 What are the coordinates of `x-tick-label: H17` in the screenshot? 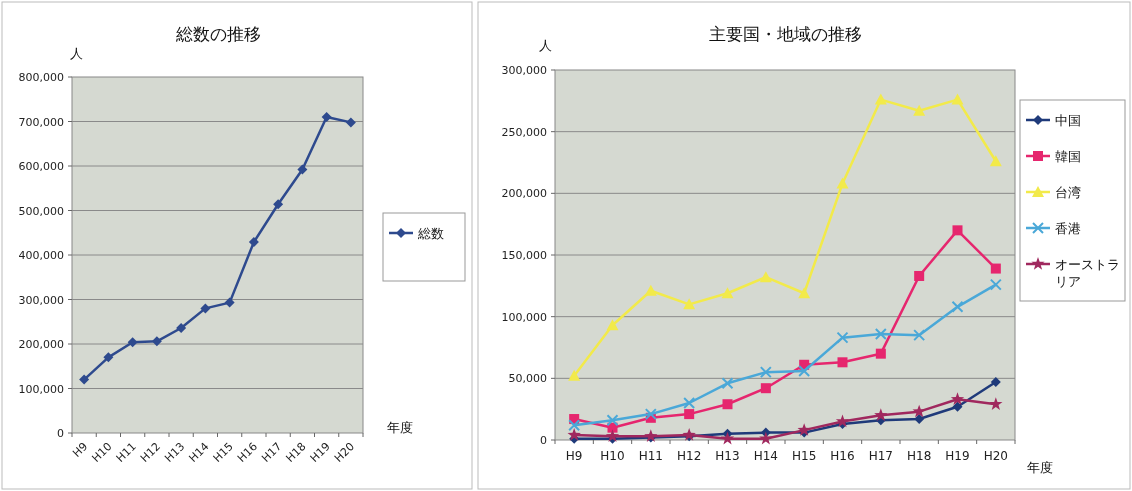 It's located at (880, 456).